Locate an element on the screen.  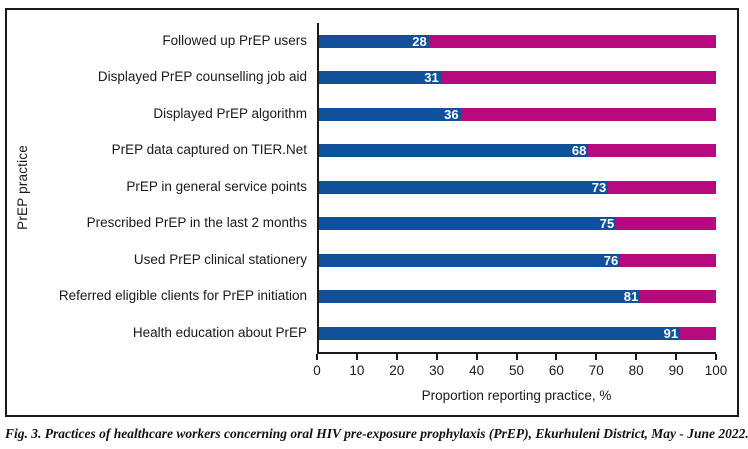
x-tick-label: 90 is located at coordinates (676, 370).